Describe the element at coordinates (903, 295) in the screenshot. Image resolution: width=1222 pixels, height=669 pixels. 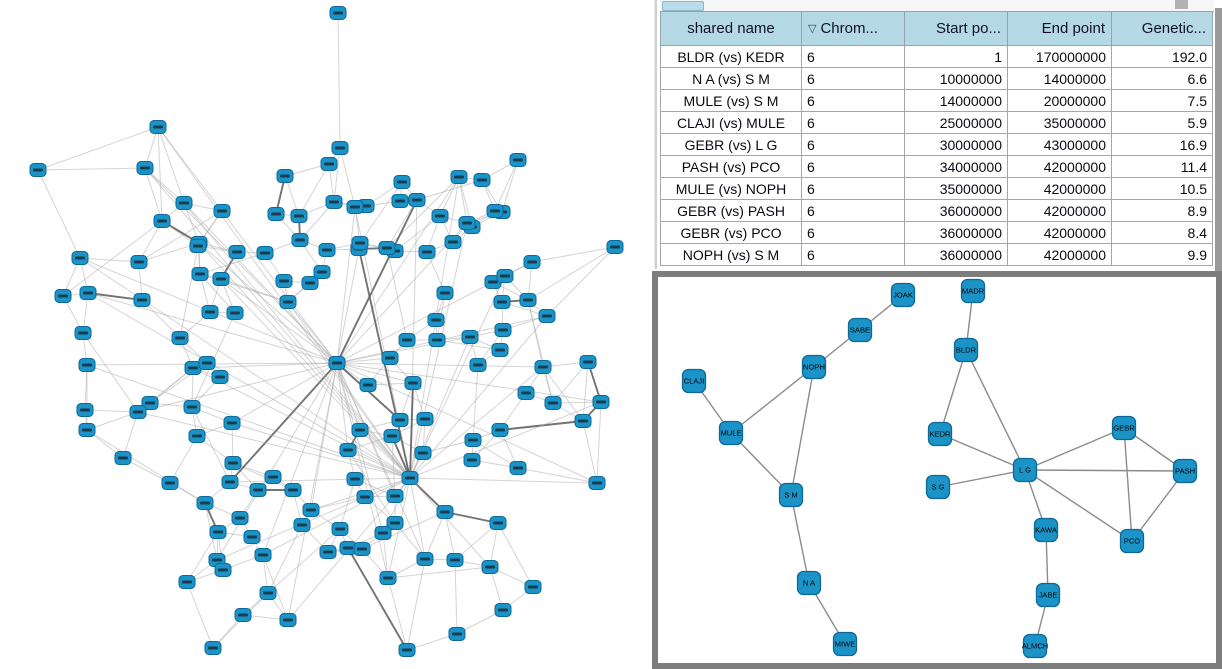
I see `network-node-joak: JOAK` at that location.